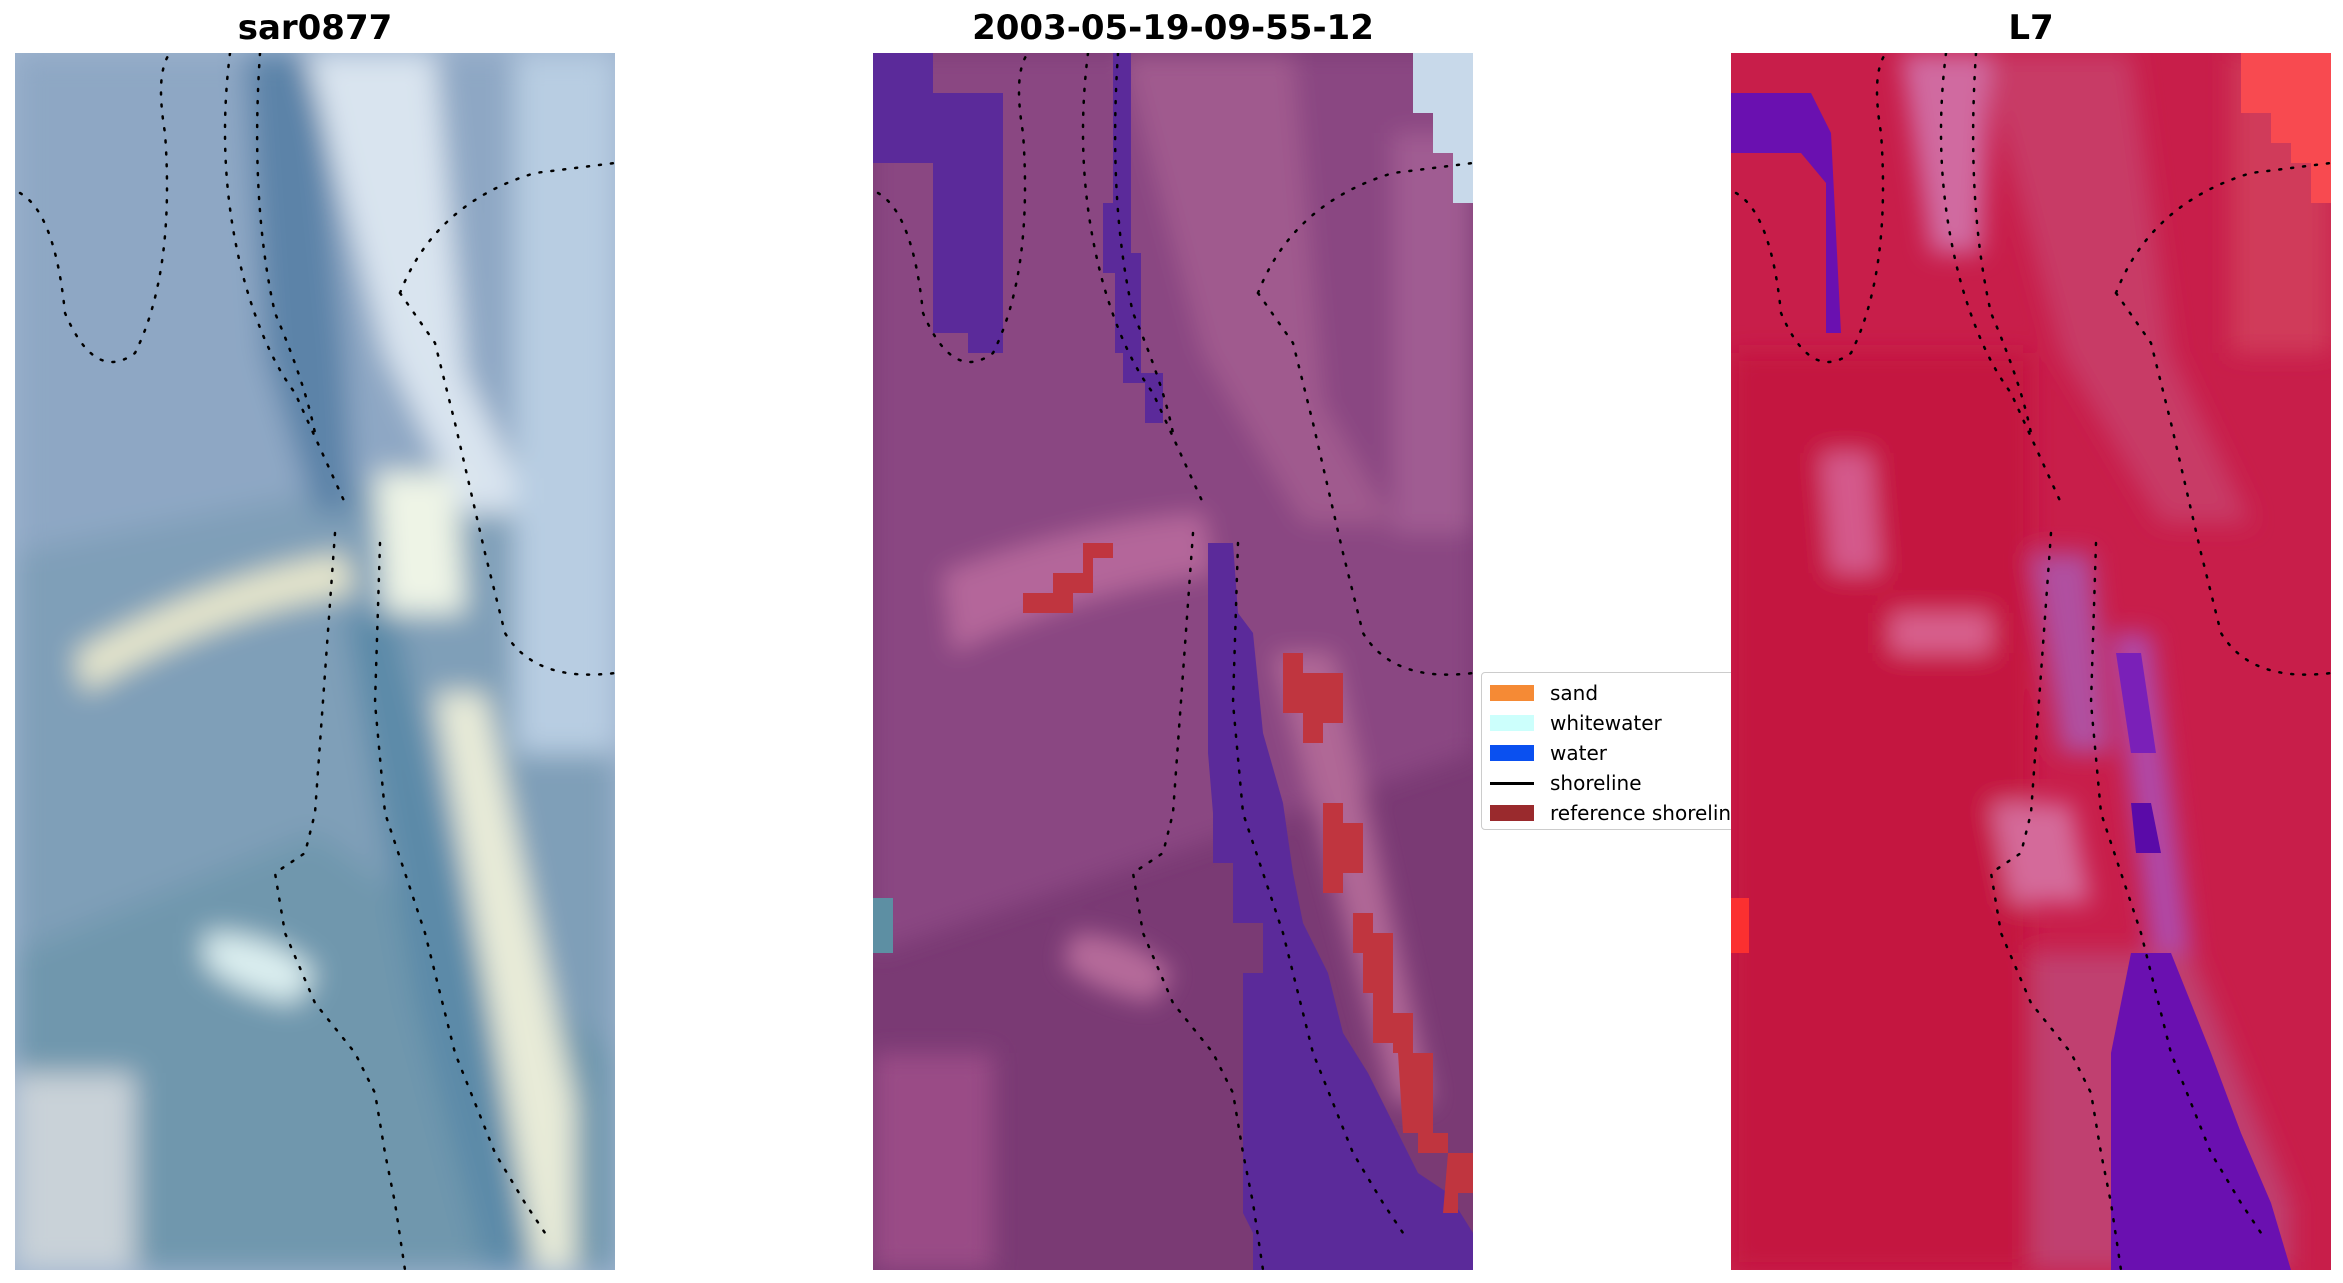 The image size is (2343, 1283). What do you see at coordinates (2031, 28) in the screenshot?
I see `panel-title-mndwi: L7` at bounding box center [2031, 28].